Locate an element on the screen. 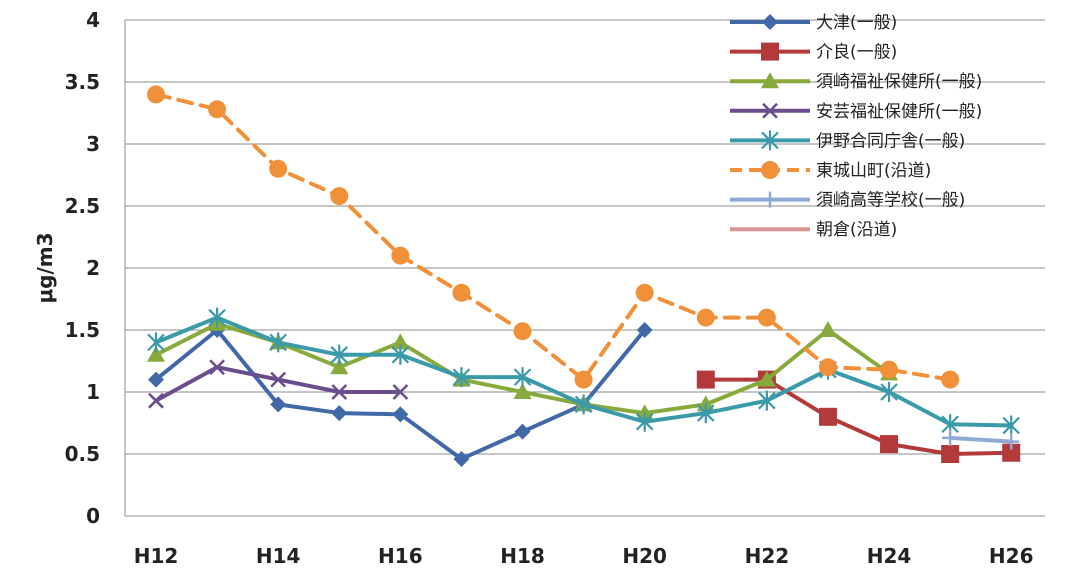  x-tick-label: H12 is located at coordinates (156, 556).